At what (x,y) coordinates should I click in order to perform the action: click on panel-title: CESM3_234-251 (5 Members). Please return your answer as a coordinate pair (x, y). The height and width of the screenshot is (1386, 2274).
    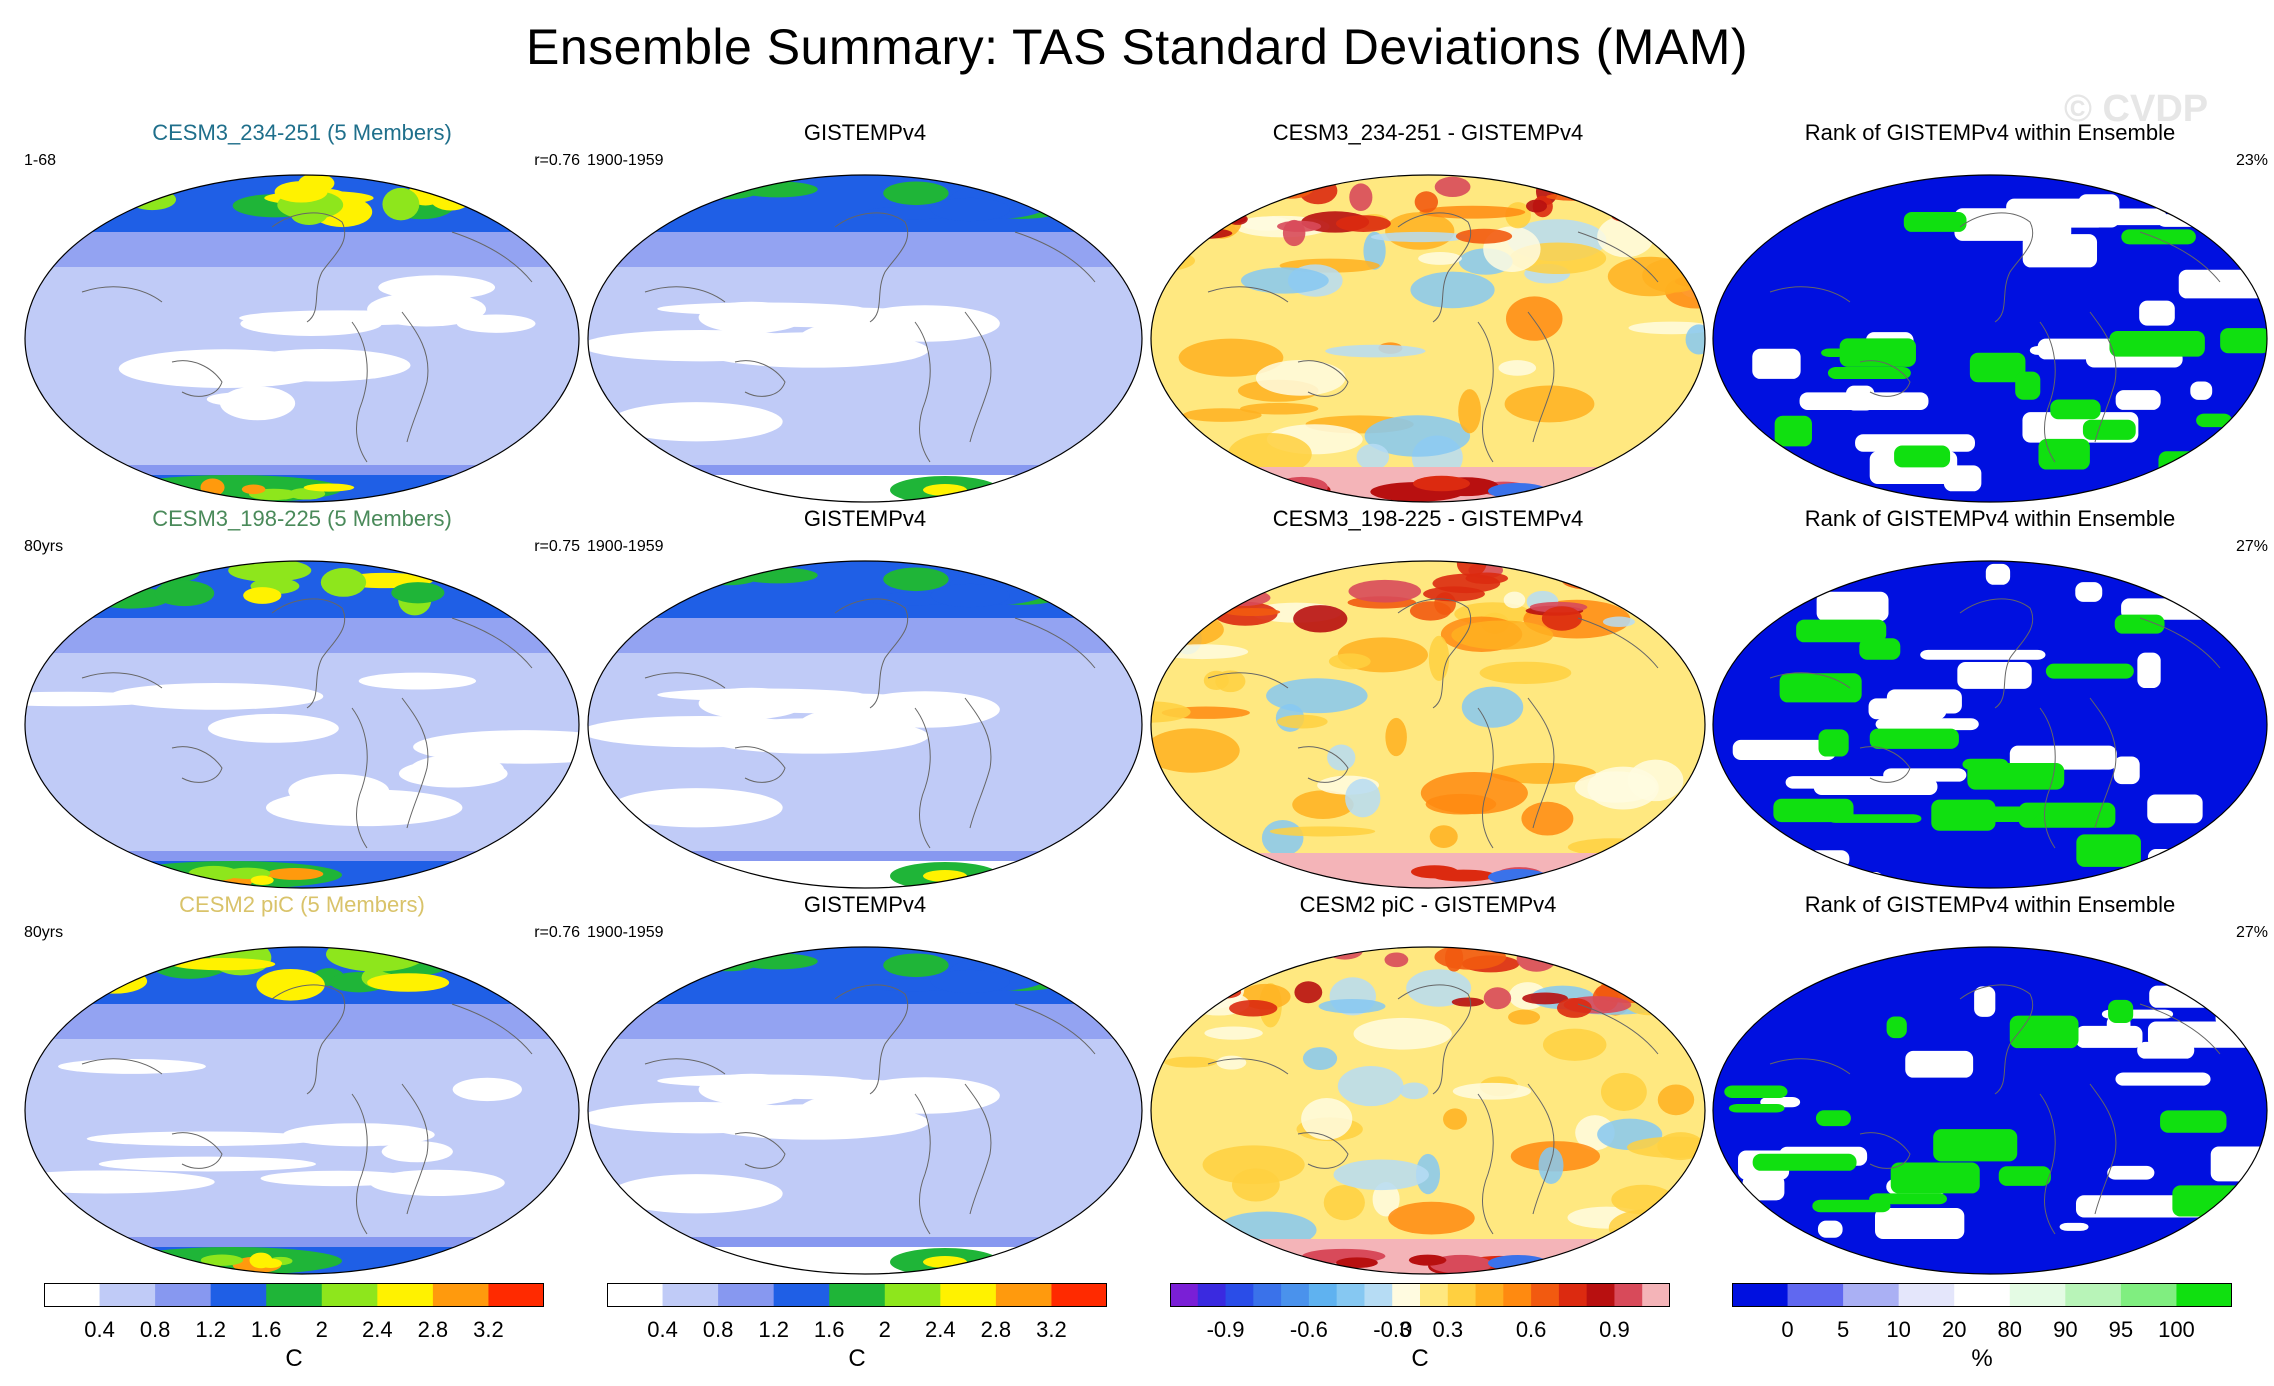
    Looking at the image, I should click on (302, 132).